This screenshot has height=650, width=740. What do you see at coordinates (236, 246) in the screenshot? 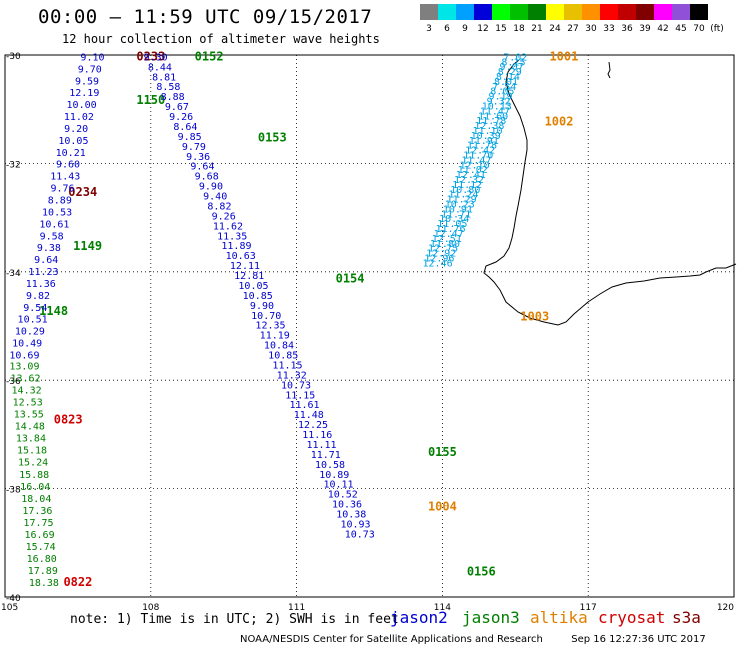
I see `swh-value: 11.89` at bounding box center [236, 246].